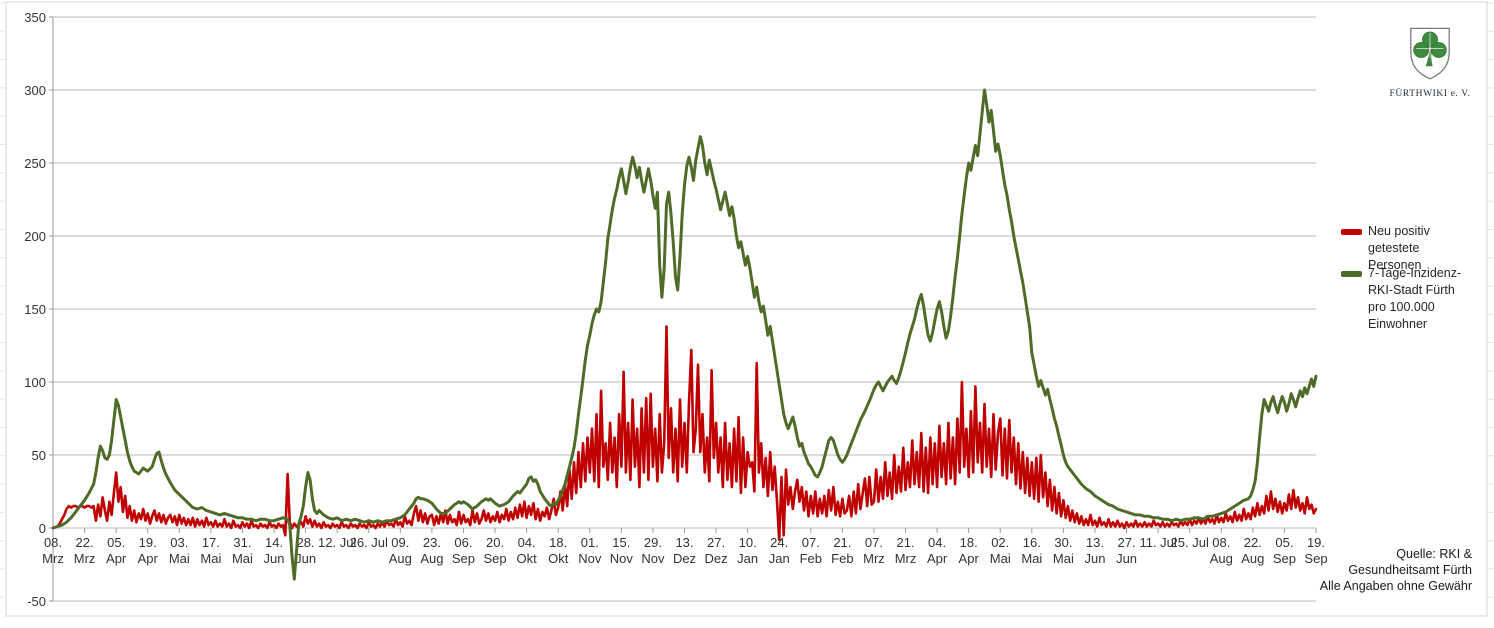 This screenshot has width=1494, height=628. I want to click on x-tick-label: 23., so click(432, 542).